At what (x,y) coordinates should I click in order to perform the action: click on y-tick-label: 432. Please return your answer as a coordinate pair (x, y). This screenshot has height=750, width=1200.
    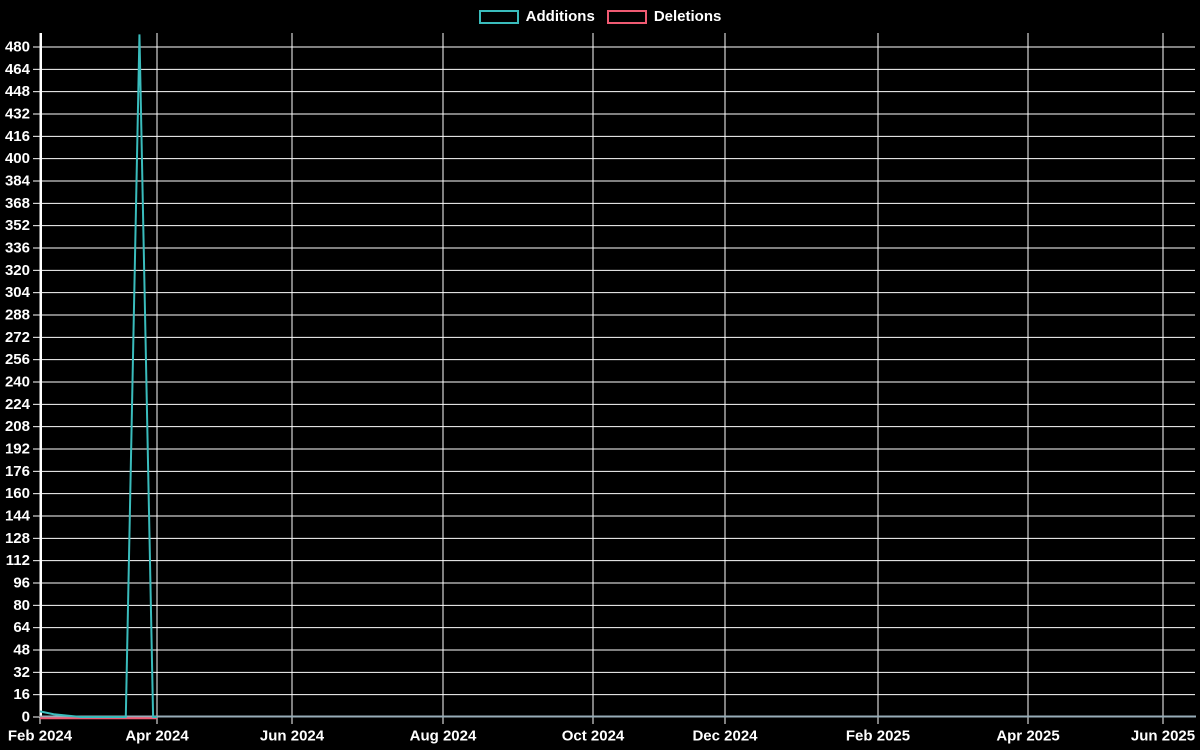
    Looking at the image, I should click on (17, 114).